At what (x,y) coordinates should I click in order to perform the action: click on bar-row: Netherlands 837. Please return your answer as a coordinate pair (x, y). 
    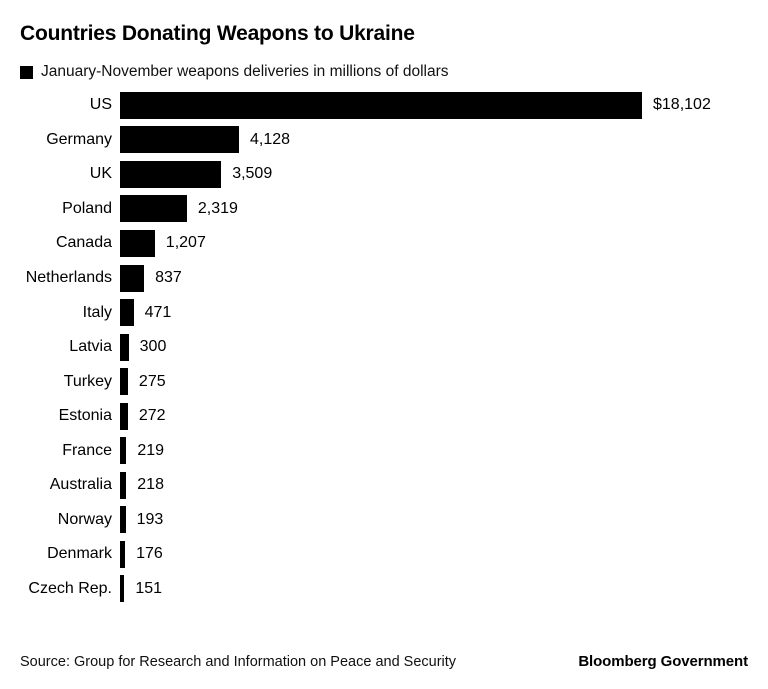
    Looking at the image, I should click on (394, 278).